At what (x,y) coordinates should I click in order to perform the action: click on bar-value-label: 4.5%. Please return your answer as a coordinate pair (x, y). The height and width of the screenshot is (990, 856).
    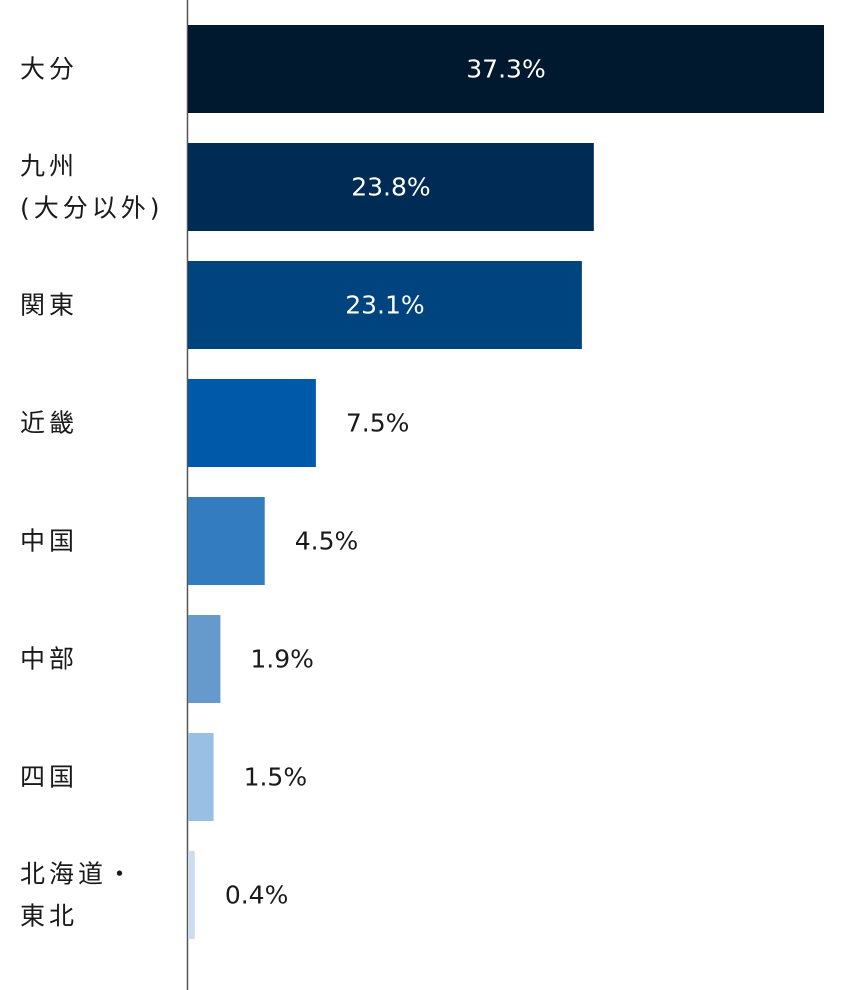
    Looking at the image, I should click on (327, 541).